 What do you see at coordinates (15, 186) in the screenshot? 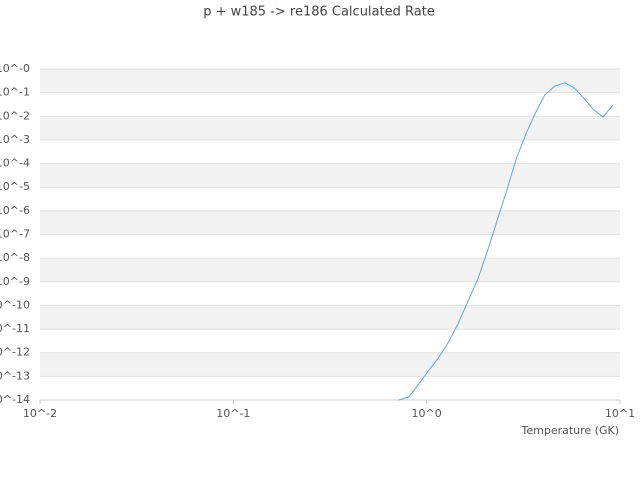
I see `y-tick-label: 10^-5` at bounding box center [15, 186].